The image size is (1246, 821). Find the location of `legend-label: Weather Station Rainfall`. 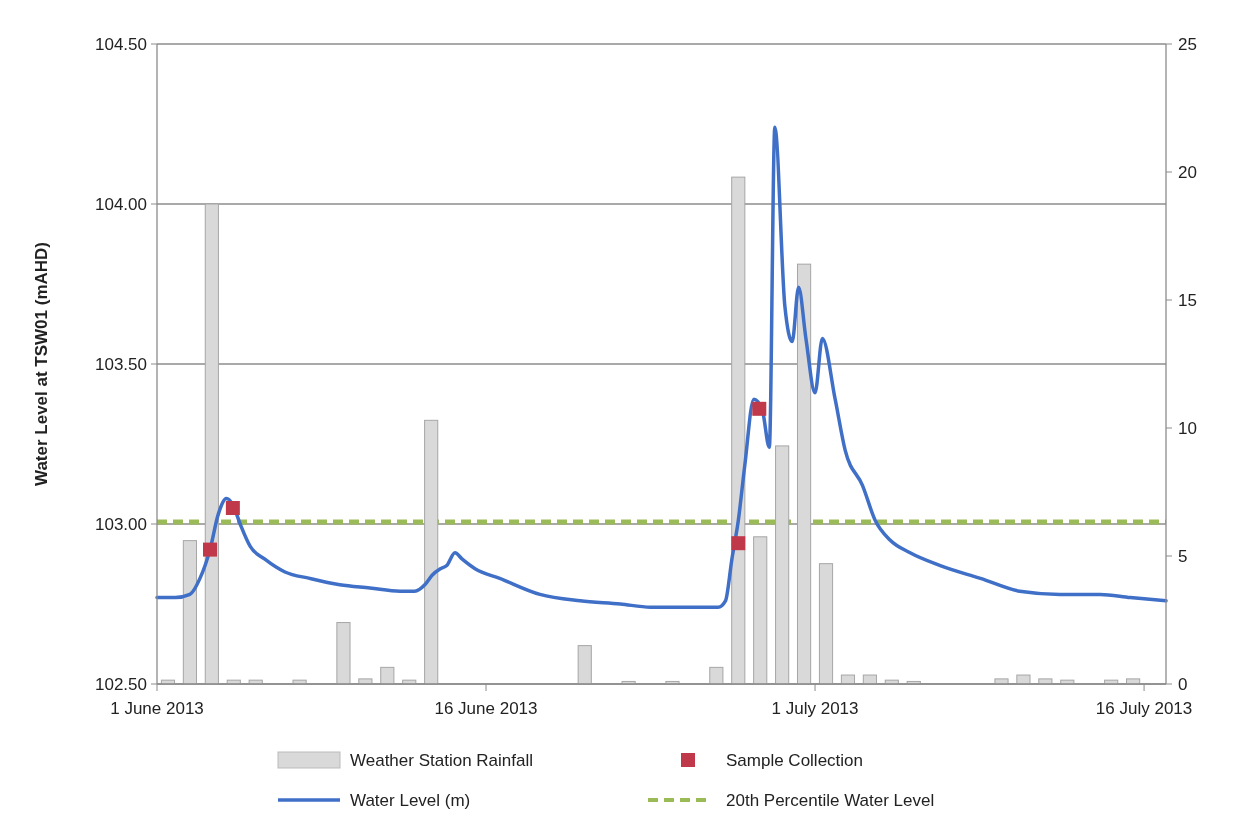

legend-label: Weather Station Rainfall is located at coordinates (442, 760).